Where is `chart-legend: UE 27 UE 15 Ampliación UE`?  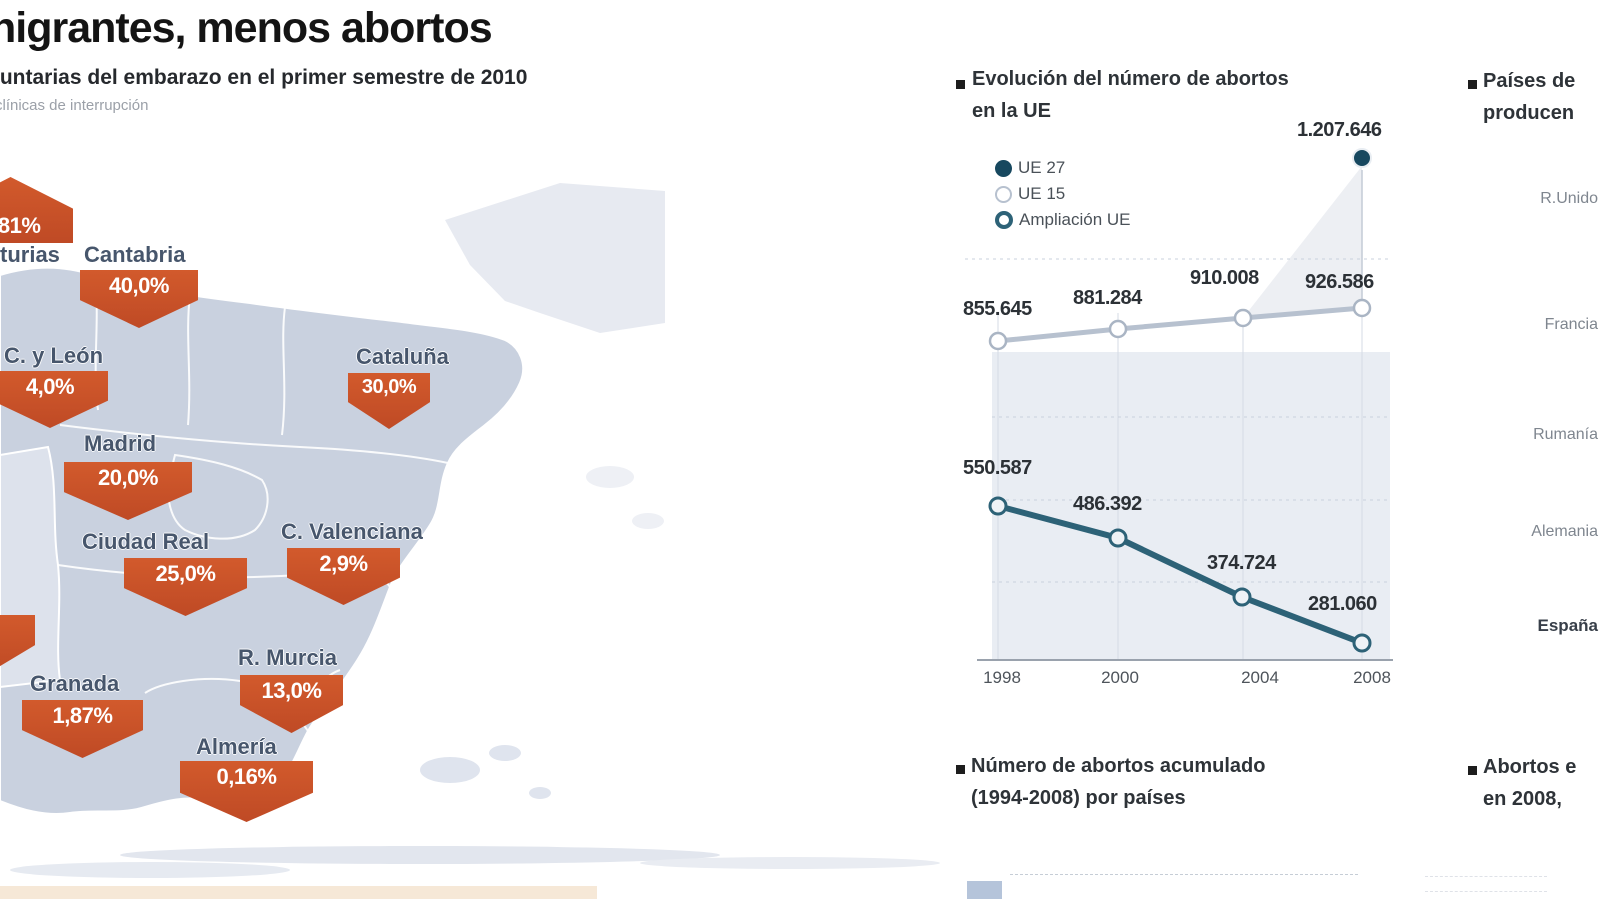 chart-legend: UE 27 UE 15 Ampliación UE is located at coordinates (1063, 194).